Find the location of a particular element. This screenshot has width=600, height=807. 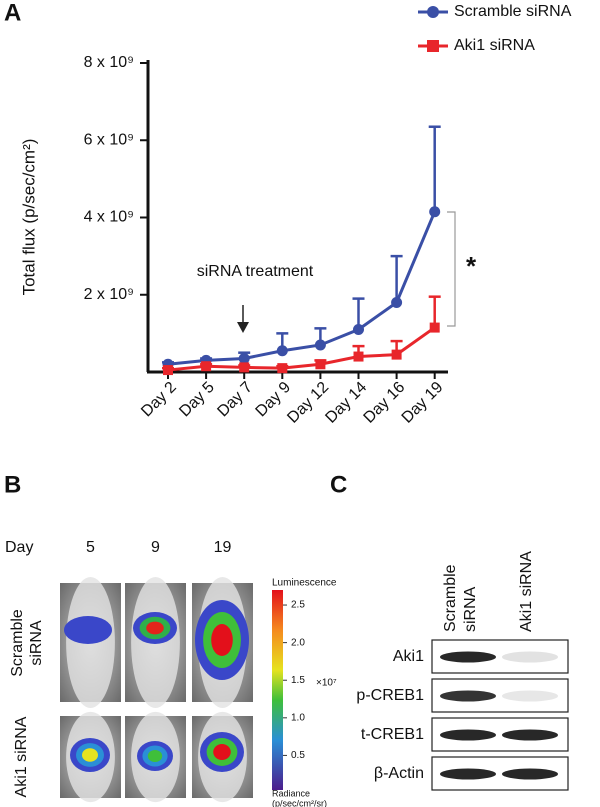

colorbar-unit: (p/sec/cm²/sr) is located at coordinates (299, 802).